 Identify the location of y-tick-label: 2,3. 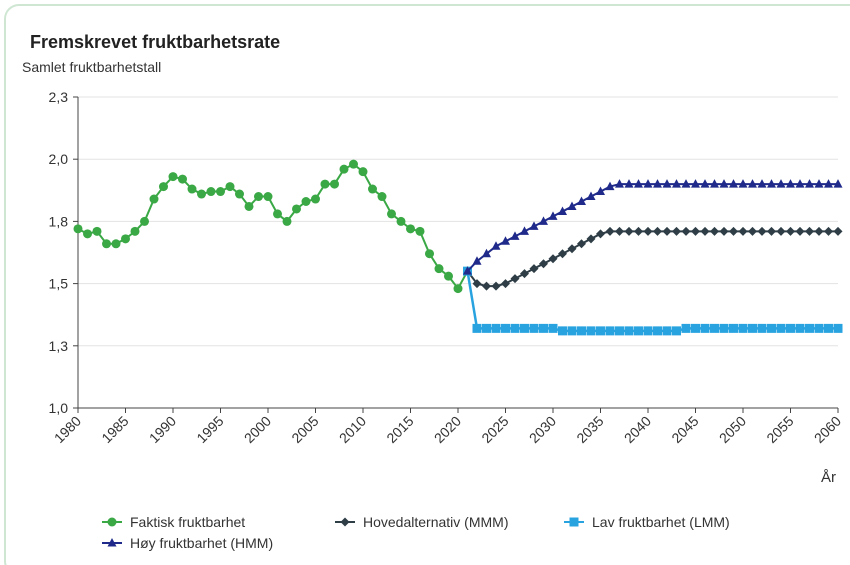
(59, 97).